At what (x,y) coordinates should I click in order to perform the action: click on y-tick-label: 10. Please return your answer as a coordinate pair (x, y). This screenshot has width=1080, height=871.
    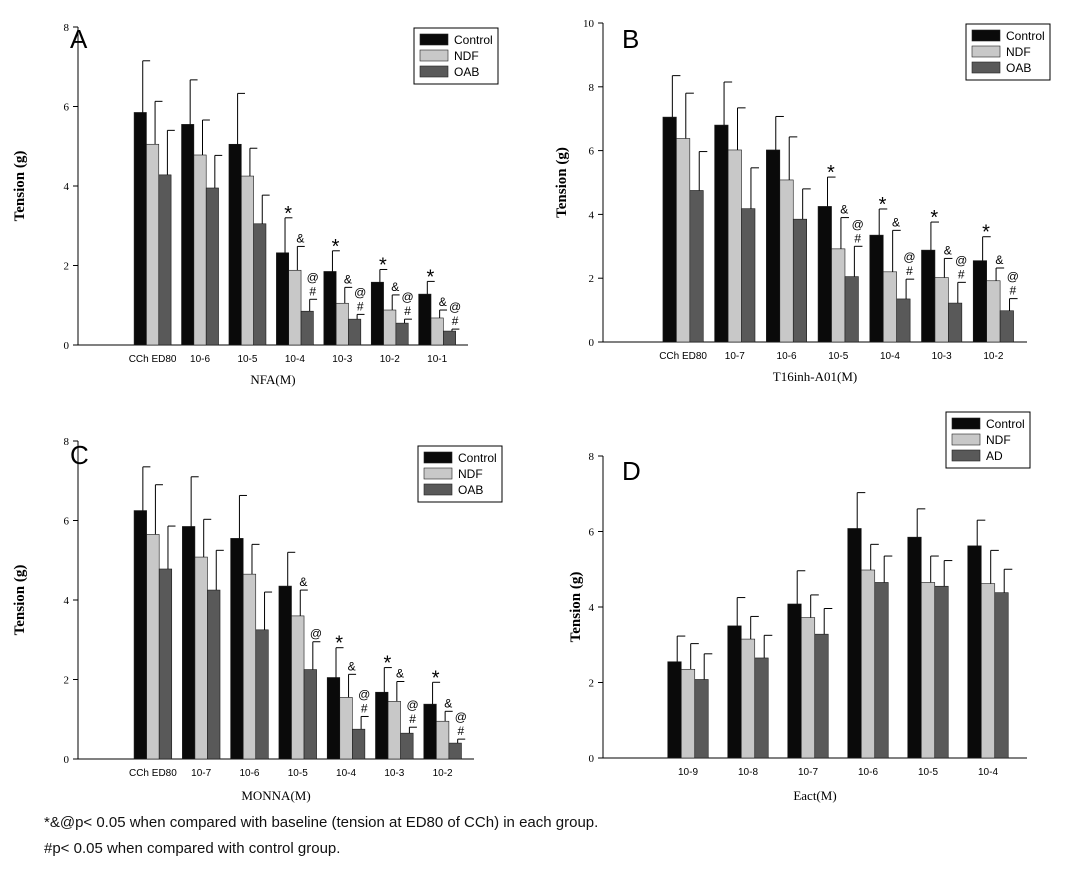
    Looking at the image, I should click on (589, 24).